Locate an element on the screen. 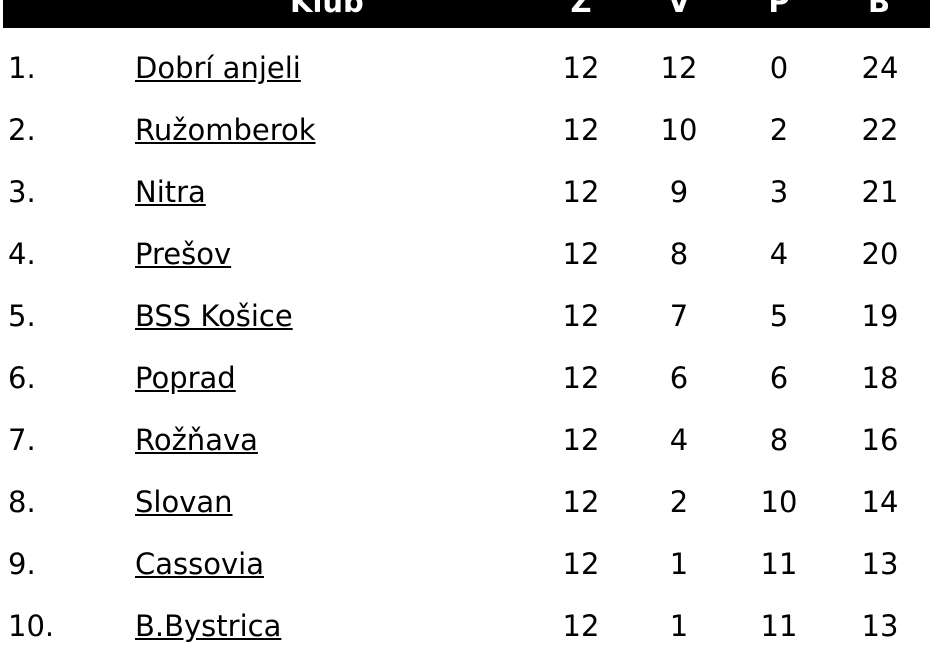  points: 21 is located at coordinates (880, 192).